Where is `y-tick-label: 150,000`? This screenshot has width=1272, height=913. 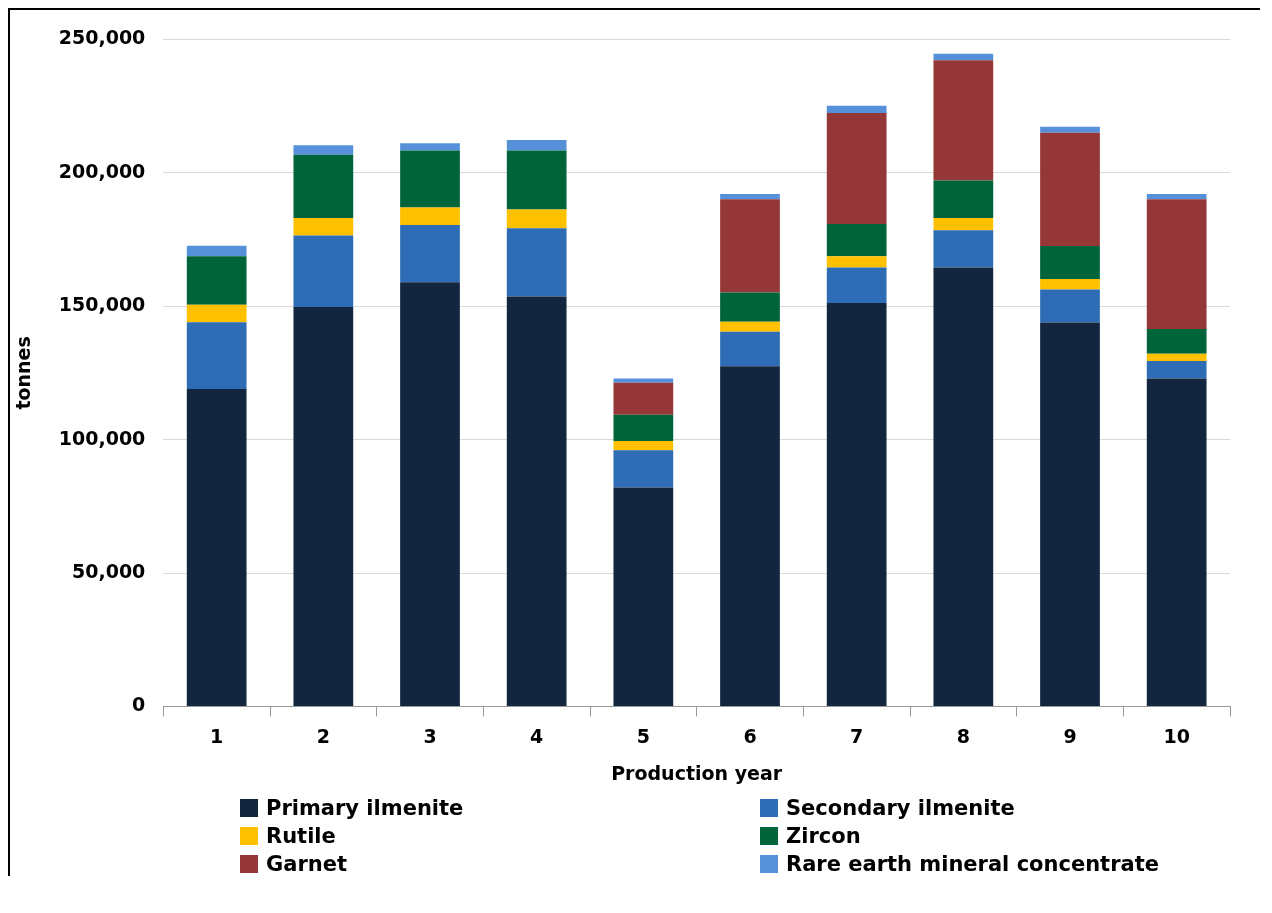
y-tick-label: 150,000 is located at coordinates (102, 304).